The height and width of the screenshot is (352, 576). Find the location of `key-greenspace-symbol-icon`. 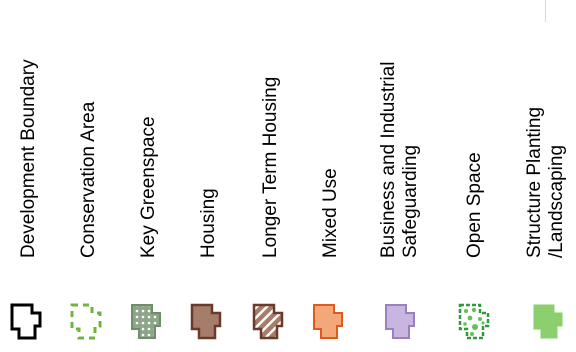

key-greenspace-symbol-icon is located at coordinates (146, 321).